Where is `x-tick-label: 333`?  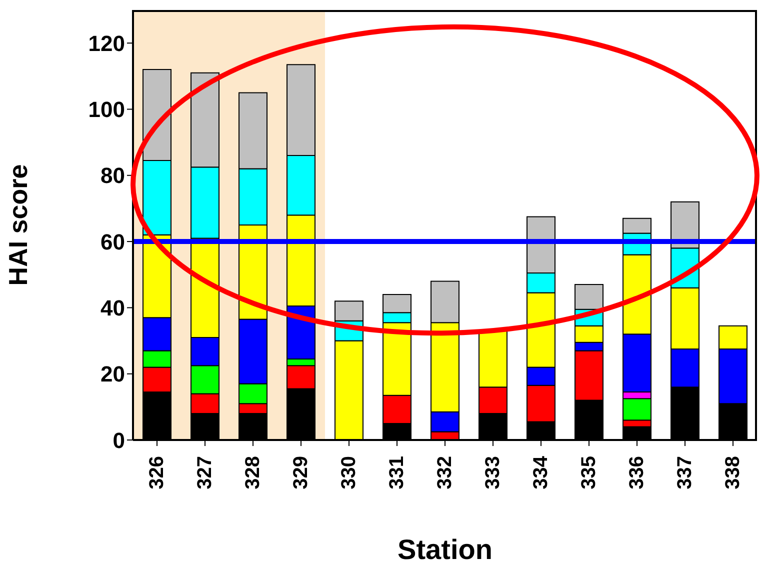
x-tick-label: 333 is located at coordinates (493, 473).